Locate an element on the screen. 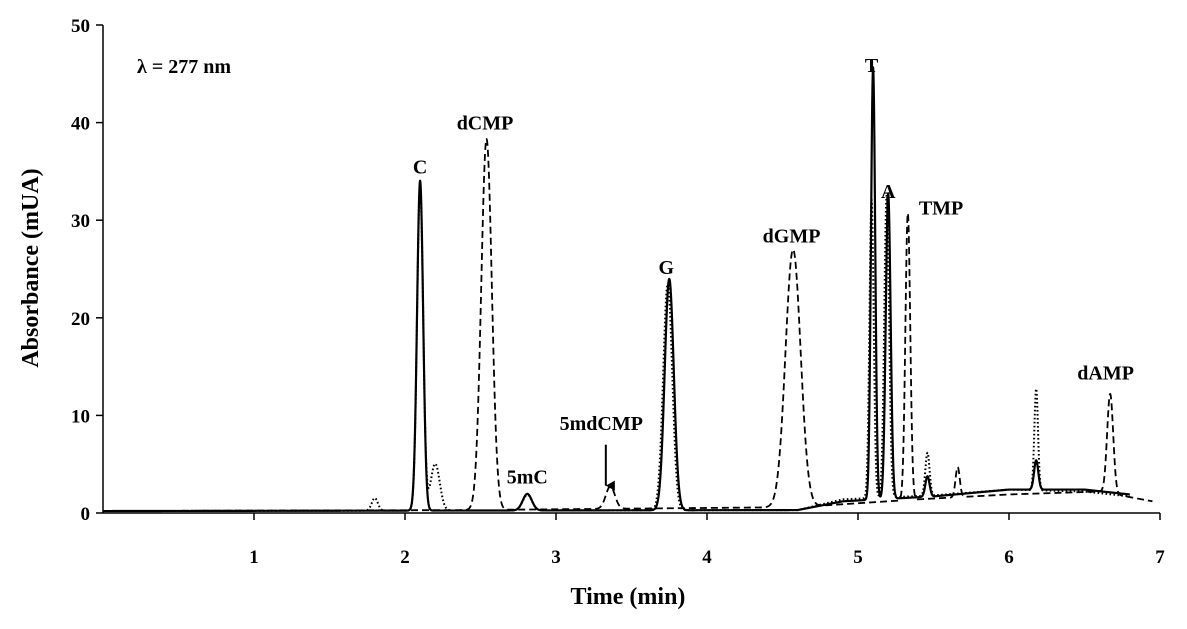 The image size is (1187, 629). peak-label-g: G is located at coordinates (666, 268).